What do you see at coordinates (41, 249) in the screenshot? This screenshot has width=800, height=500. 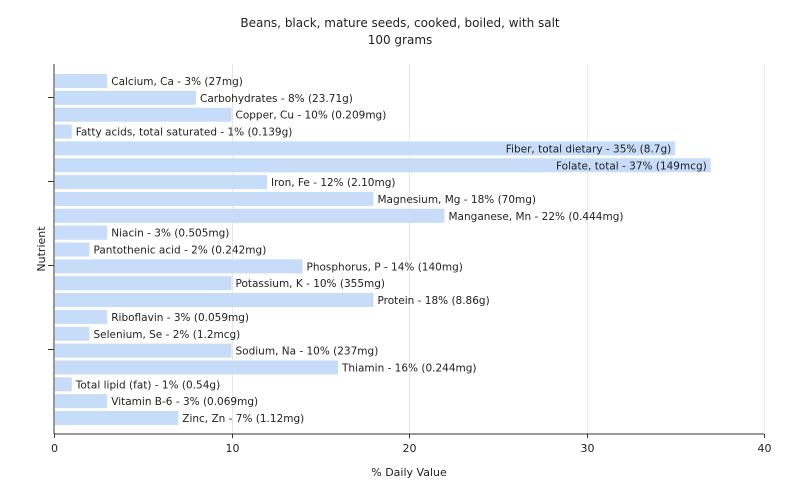 I see `y-axis-title: Nutrient` at bounding box center [41, 249].